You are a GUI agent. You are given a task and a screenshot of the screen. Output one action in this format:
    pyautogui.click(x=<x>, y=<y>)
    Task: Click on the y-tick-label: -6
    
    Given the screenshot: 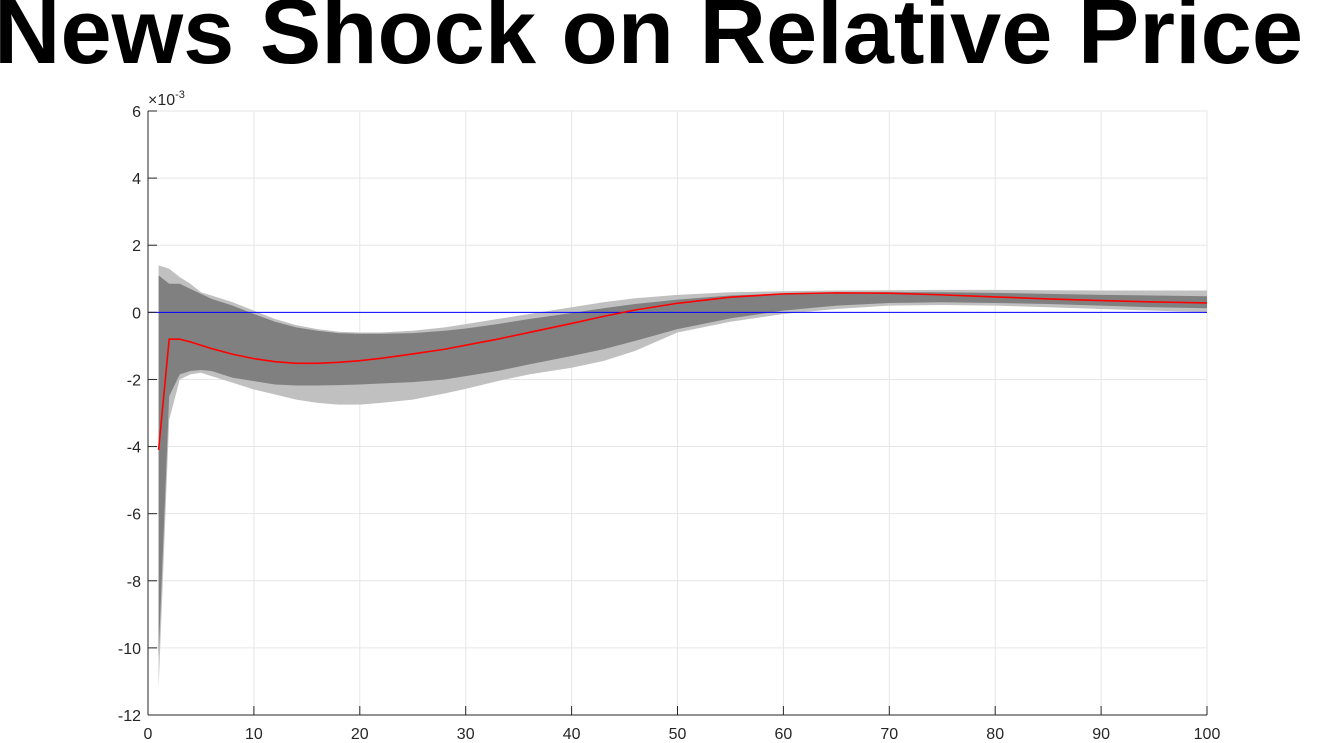 What is the action you would take?
    pyautogui.click(x=134, y=515)
    